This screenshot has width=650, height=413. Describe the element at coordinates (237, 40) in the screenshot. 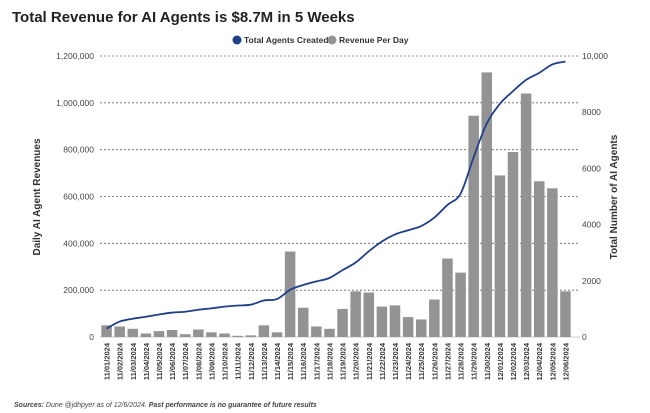

I see `legend-swatch-agents` at that location.